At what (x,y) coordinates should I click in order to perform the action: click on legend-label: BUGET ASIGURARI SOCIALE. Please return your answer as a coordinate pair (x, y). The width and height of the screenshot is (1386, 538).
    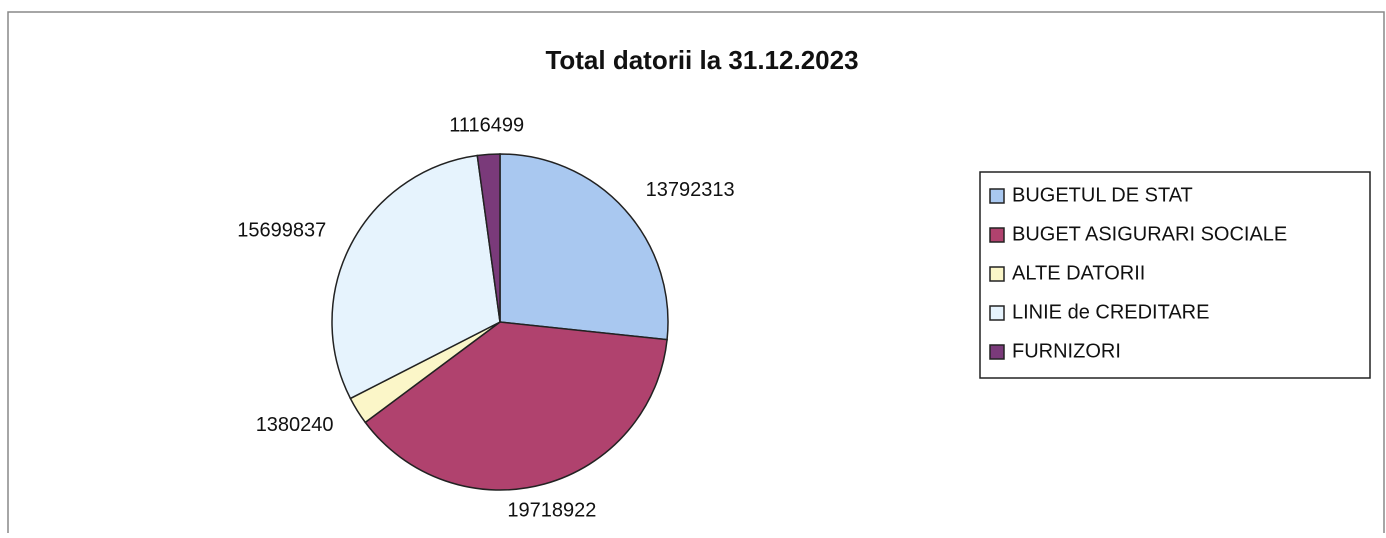
    Looking at the image, I should click on (1149, 234).